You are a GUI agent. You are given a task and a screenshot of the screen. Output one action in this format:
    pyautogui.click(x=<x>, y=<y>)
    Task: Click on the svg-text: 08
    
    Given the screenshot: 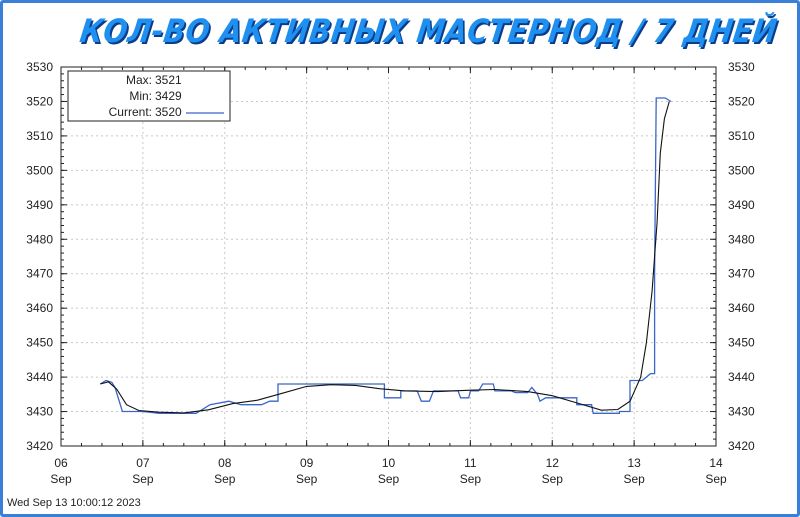 What is the action you would take?
    pyautogui.click(x=225, y=463)
    